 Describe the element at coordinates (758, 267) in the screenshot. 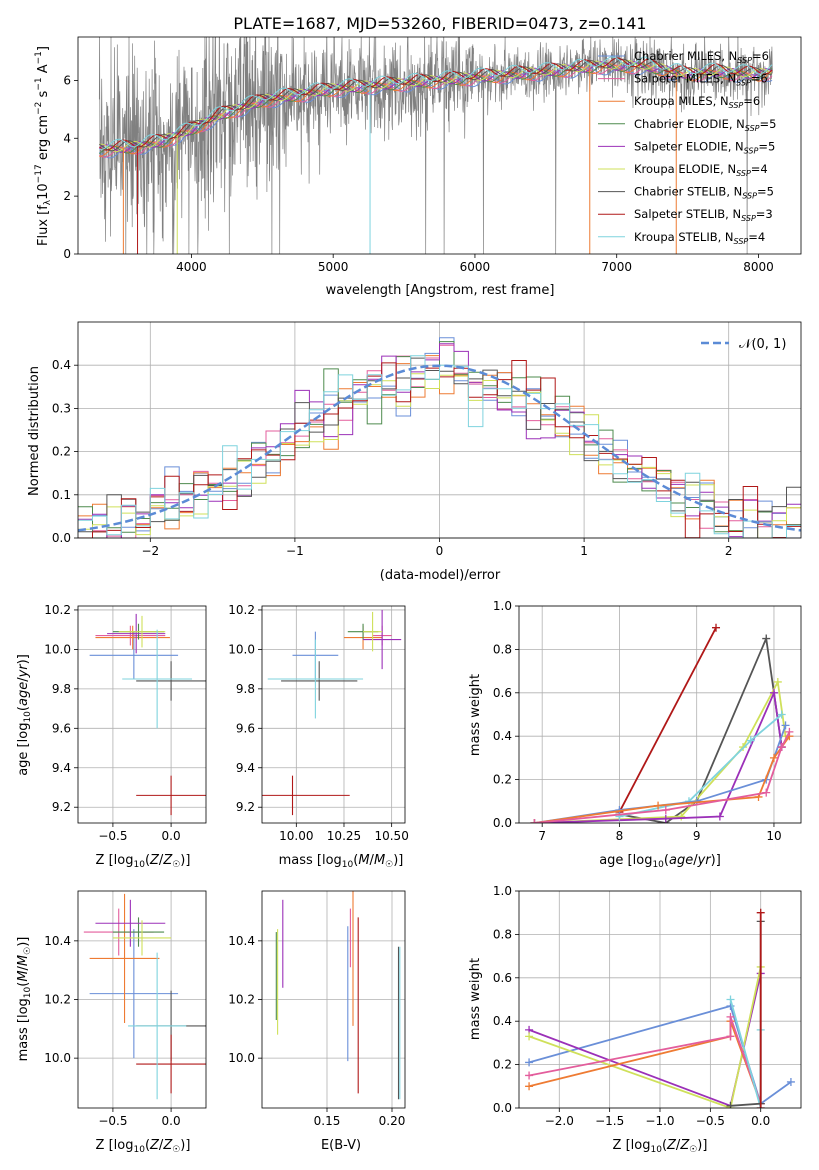

I see `x-tick-label: 8000` at that location.